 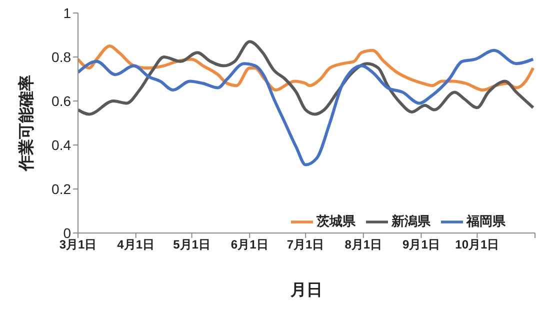 I want to click on x-axis-title: 月日, so click(x=306, y=290).